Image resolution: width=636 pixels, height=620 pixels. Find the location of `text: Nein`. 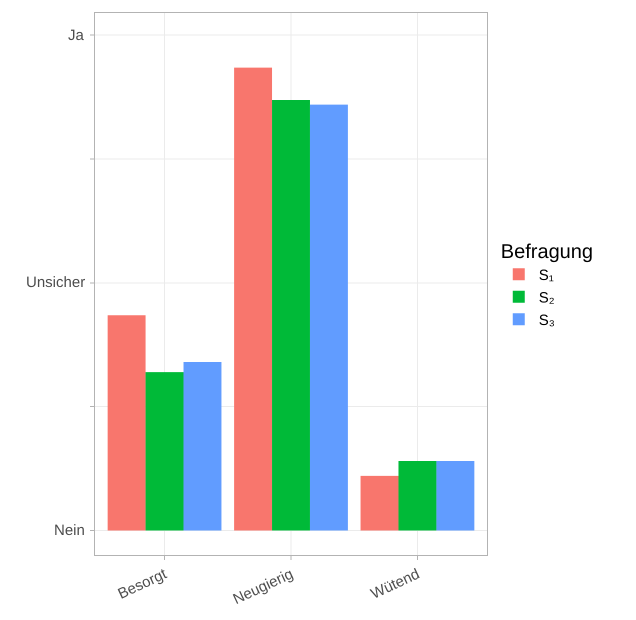

text: Nein is located at coordinates (69, 530).